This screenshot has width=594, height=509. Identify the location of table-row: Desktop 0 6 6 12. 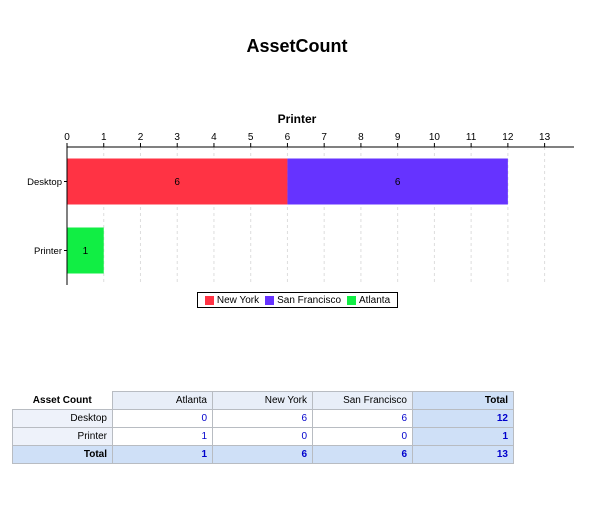
(263, 418).